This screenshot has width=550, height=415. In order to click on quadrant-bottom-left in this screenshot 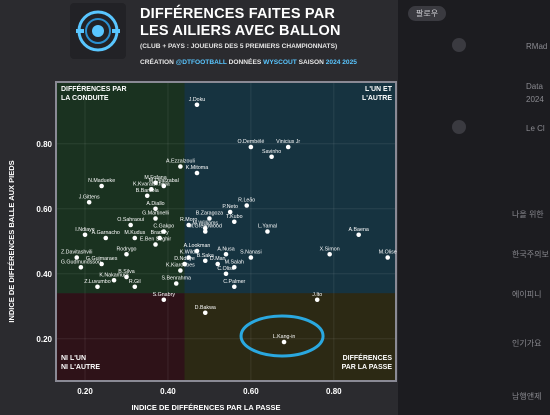, I will do `click(120, 337)`.